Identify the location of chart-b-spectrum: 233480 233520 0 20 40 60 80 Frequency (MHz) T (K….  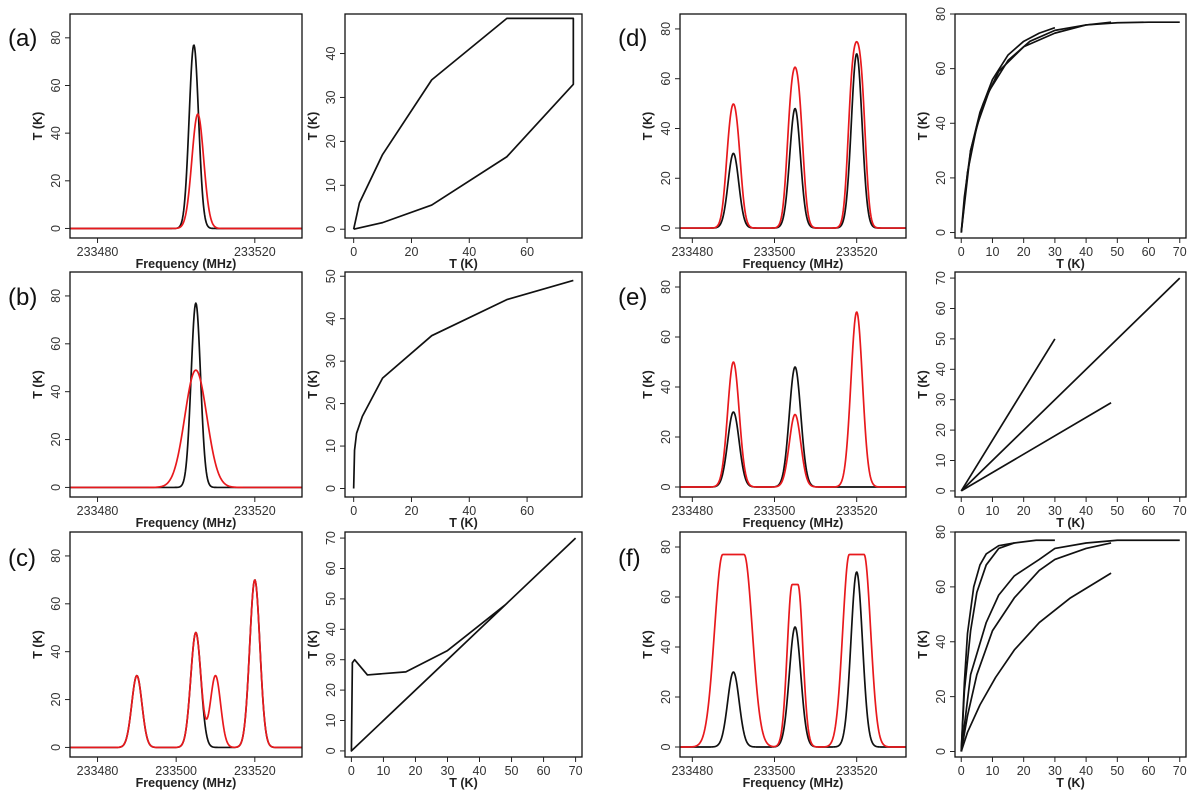
(167, 400).